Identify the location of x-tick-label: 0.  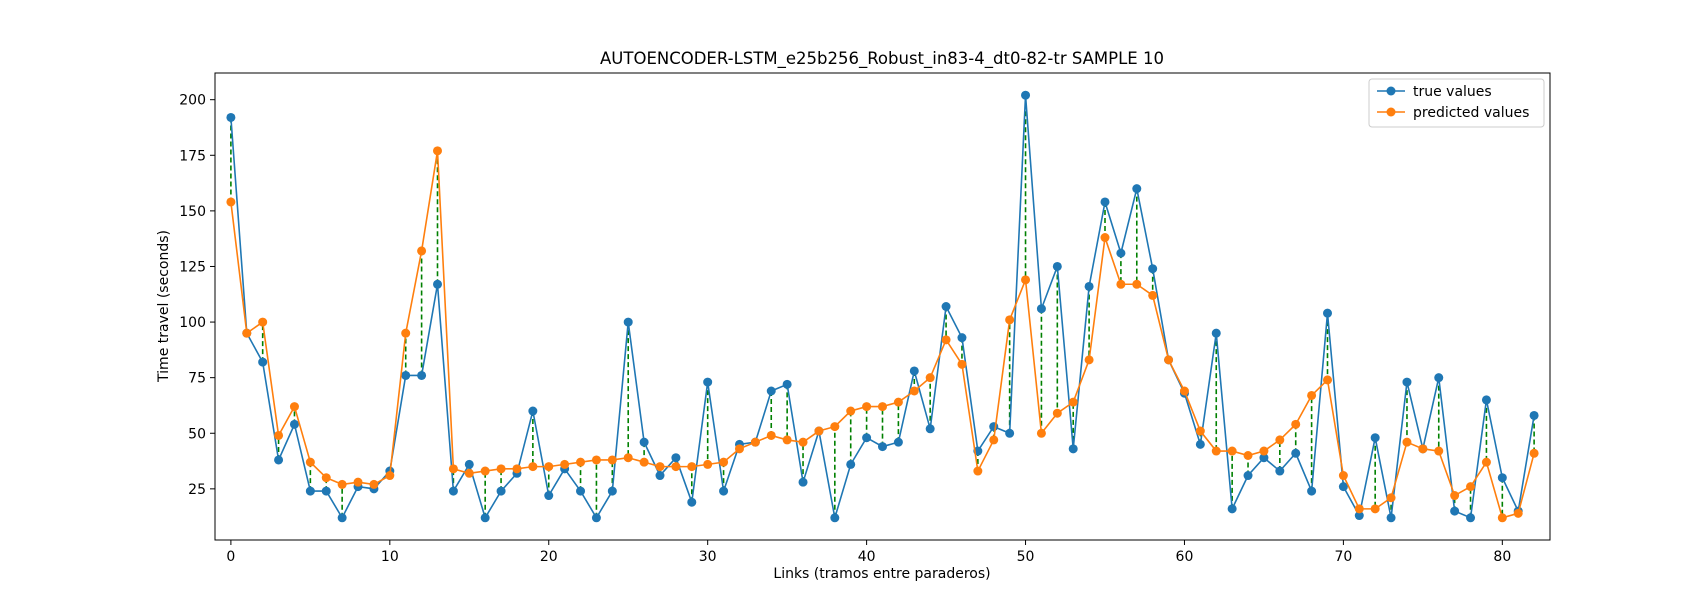
(230, 557).